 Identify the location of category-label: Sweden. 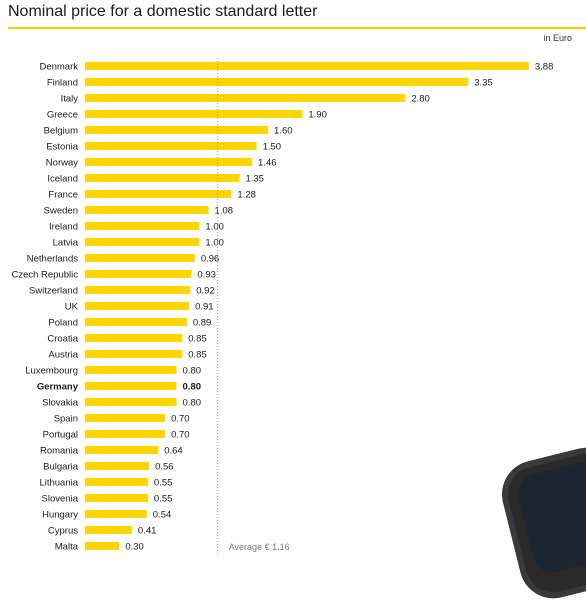
(61, 211).